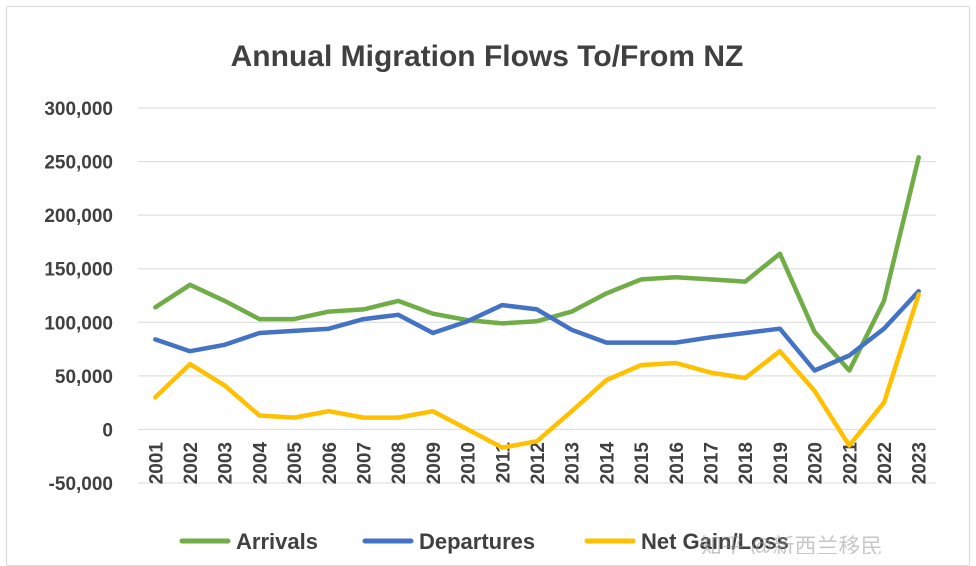  I want to click on y-tick-label: 50,000, so click(84, 377).